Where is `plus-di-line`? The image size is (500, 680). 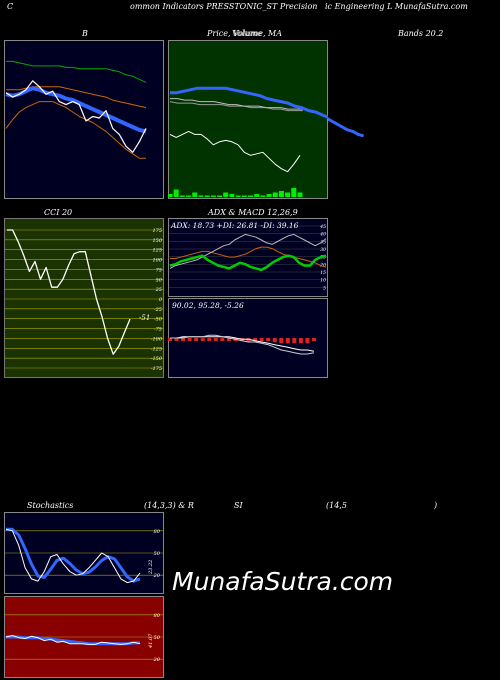
plus-di-line is located at coordinates (248, 263).